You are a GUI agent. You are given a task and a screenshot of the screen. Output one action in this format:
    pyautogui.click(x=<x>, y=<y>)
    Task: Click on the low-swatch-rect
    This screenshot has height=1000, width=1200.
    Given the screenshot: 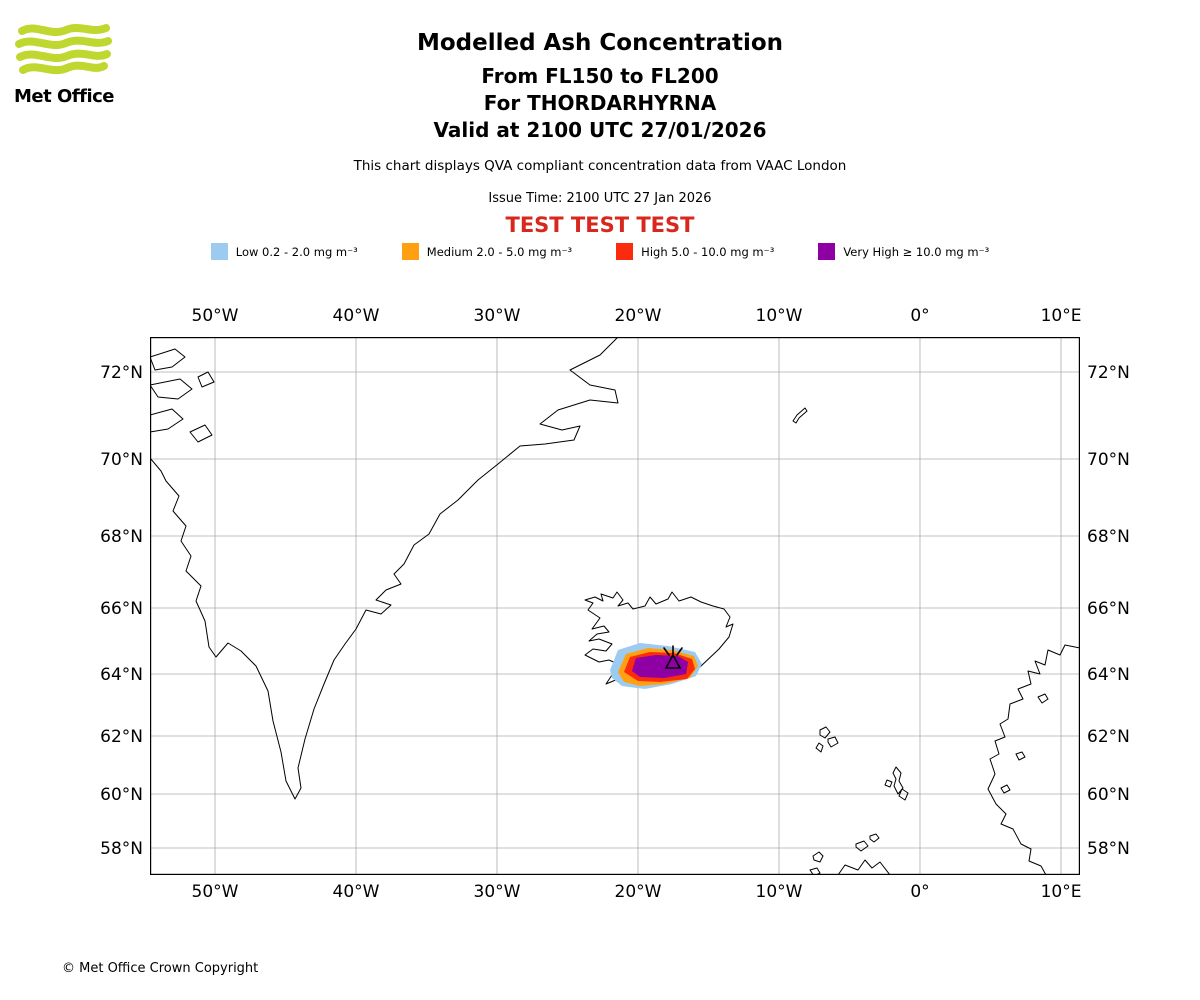 What is the action you would take?
    pyautogui.click(x=219, y=251)
    